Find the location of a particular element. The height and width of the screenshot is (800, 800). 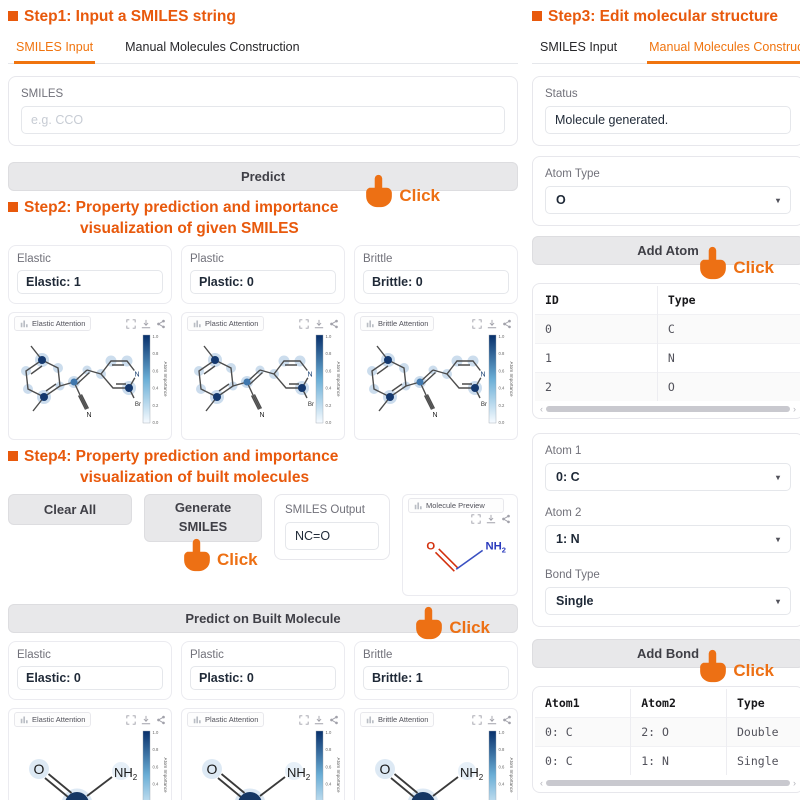

clear-all-button: Clear All is located at coordinates (70, 509).